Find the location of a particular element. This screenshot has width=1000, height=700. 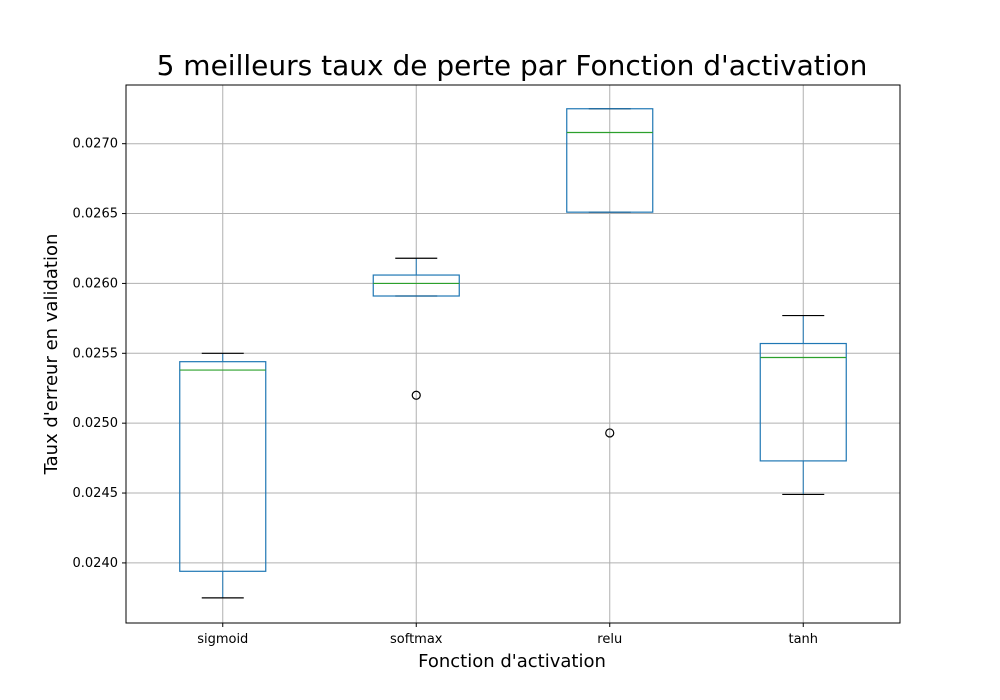

y-tick-label: 0.0255 is located at coordinates (96, 353).